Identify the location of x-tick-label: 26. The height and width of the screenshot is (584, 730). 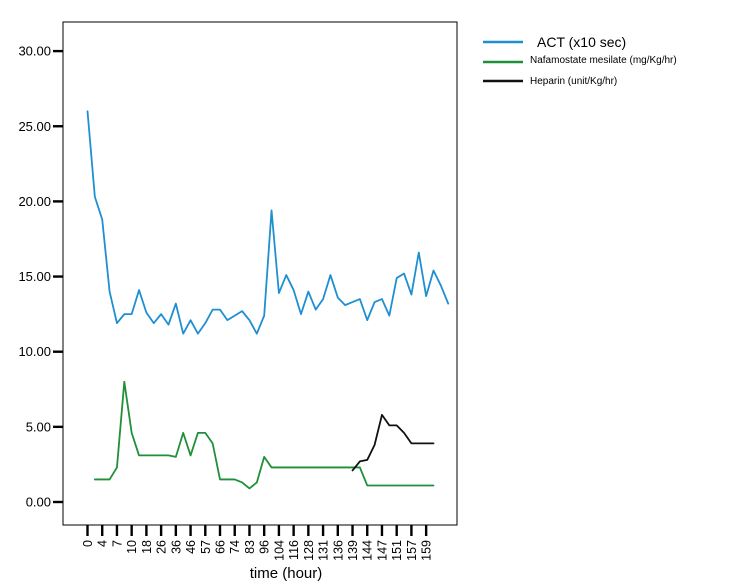
(162, 547).